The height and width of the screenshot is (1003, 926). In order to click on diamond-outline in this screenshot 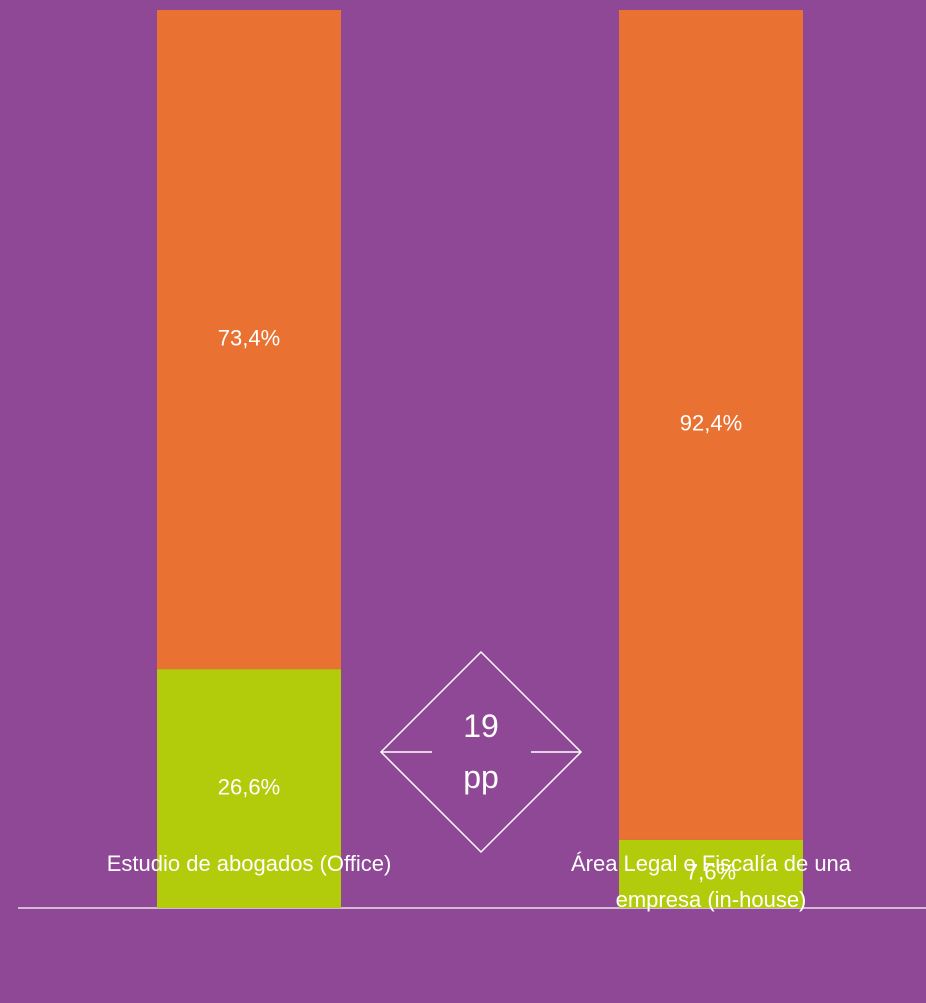, I will do `click(481, 752)`.